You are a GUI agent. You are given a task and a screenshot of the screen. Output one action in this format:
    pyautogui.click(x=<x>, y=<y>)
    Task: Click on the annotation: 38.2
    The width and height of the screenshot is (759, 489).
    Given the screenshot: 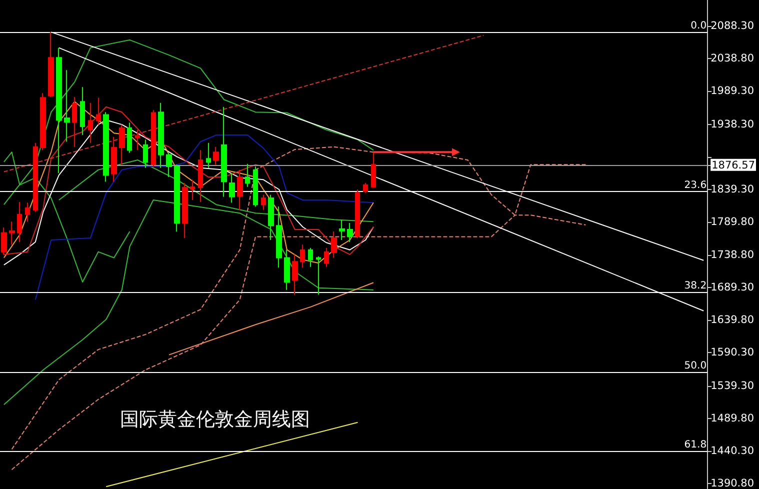 What is the action you would take?
    pyautogui.click(x=695, y=286)
    